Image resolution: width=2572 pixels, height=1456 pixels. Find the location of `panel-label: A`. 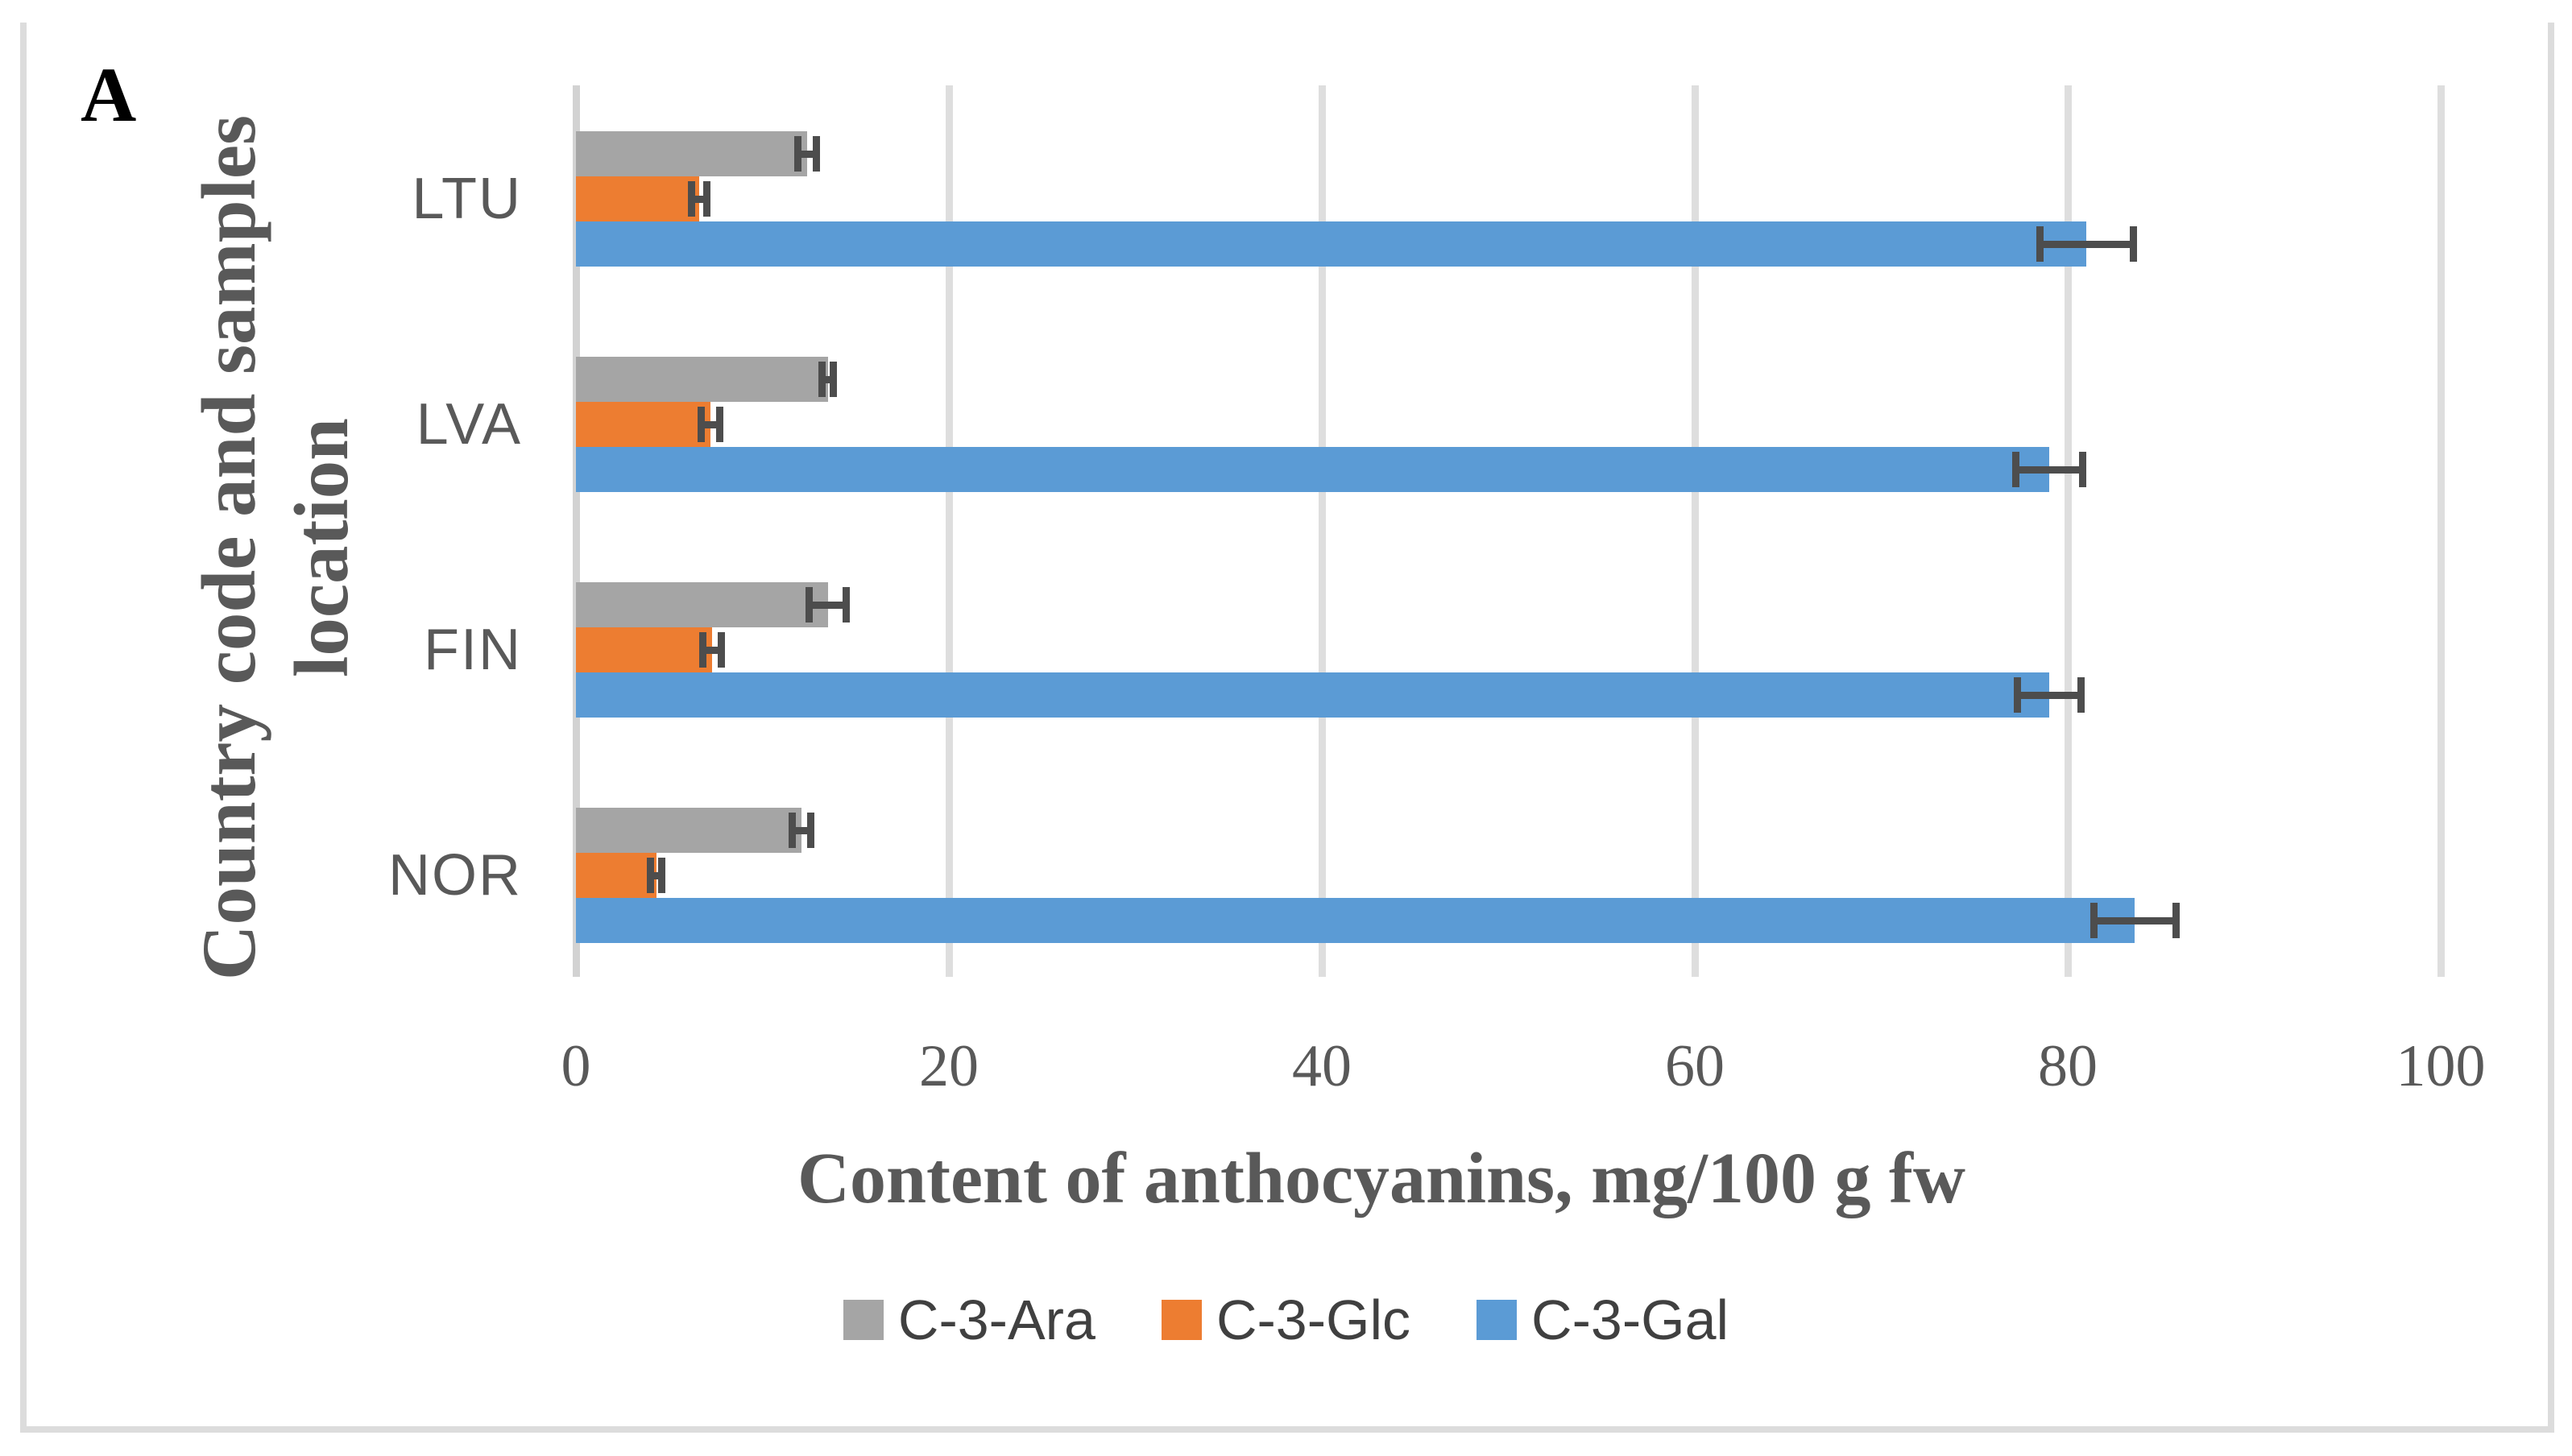

panel-label: A is located at coordinates (109, 95).